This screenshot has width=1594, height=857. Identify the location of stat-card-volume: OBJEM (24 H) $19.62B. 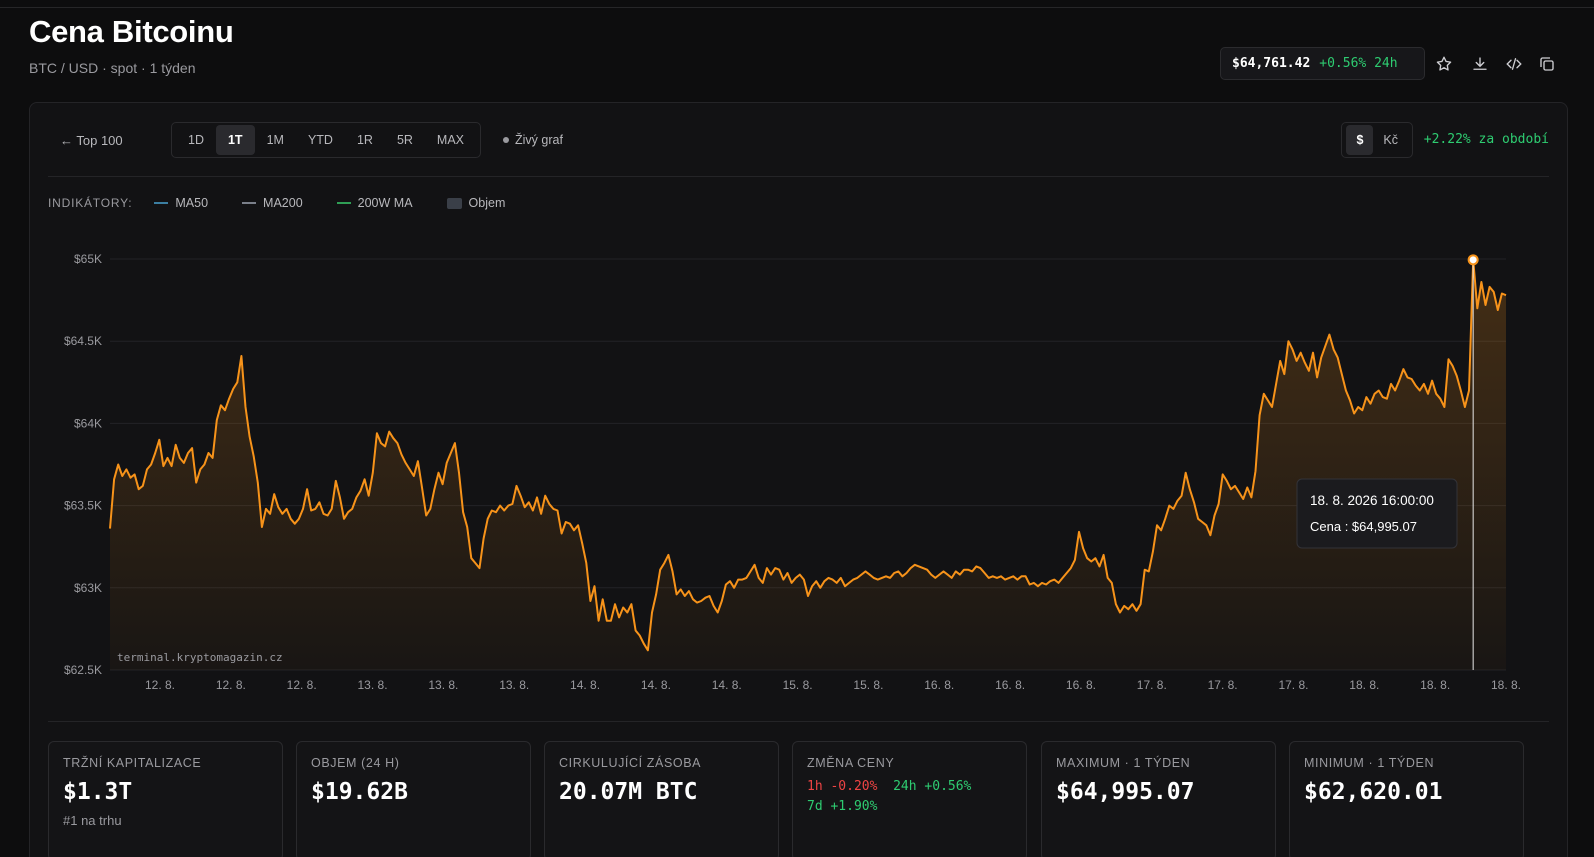
(413, 799).